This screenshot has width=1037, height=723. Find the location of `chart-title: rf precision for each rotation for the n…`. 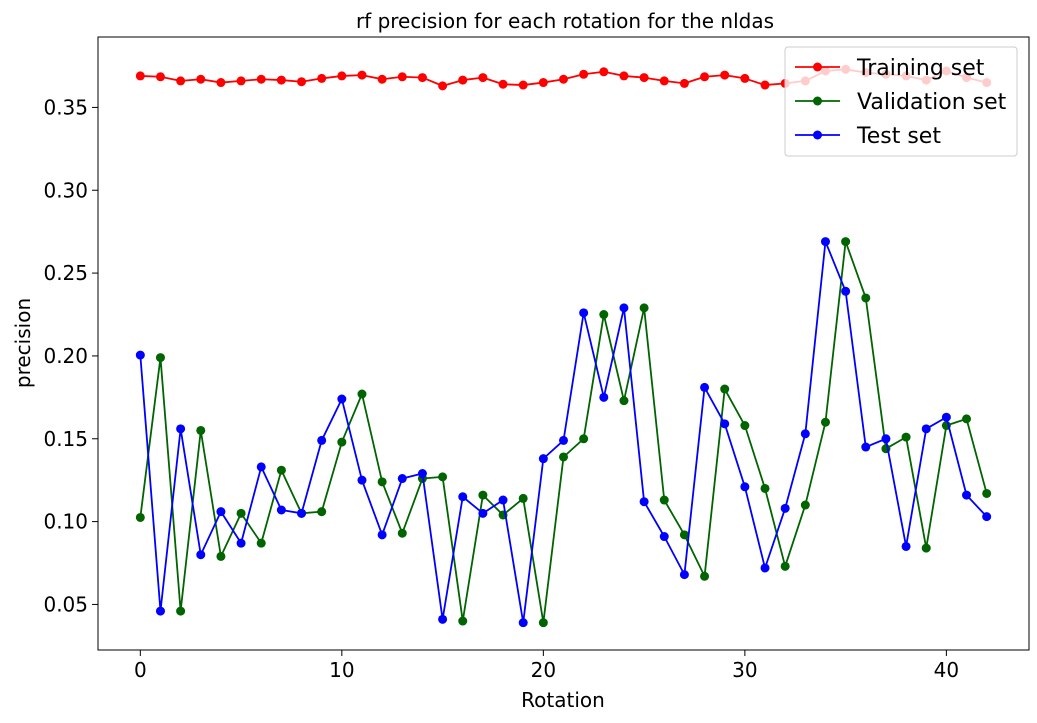

chart-title: rf precision for each rotation for the n… is located at coordinates (565, 21).